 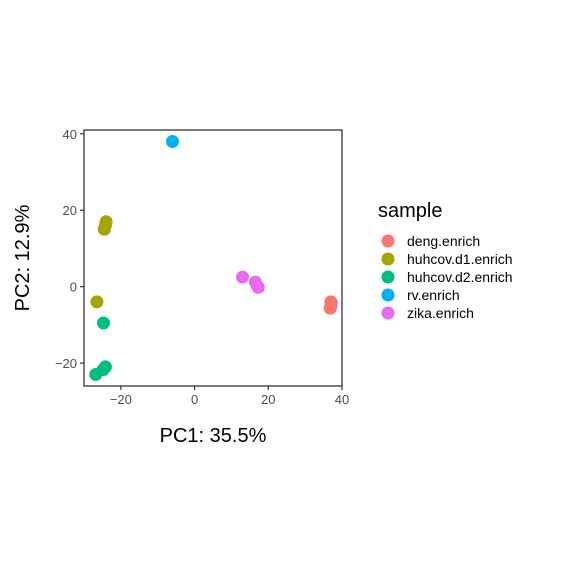 What do you see at coordinates (342, 399) in the screenshot?
I see `x-tick-label: 40` at bounding box center [342, 399].